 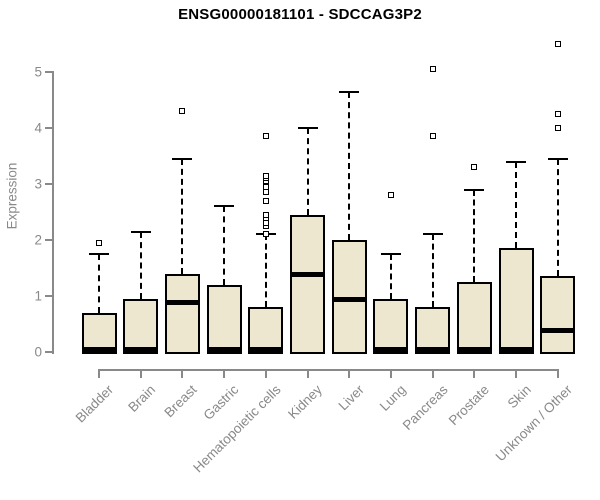 I want to click on y-axis-line, so click(x=53, y=212).